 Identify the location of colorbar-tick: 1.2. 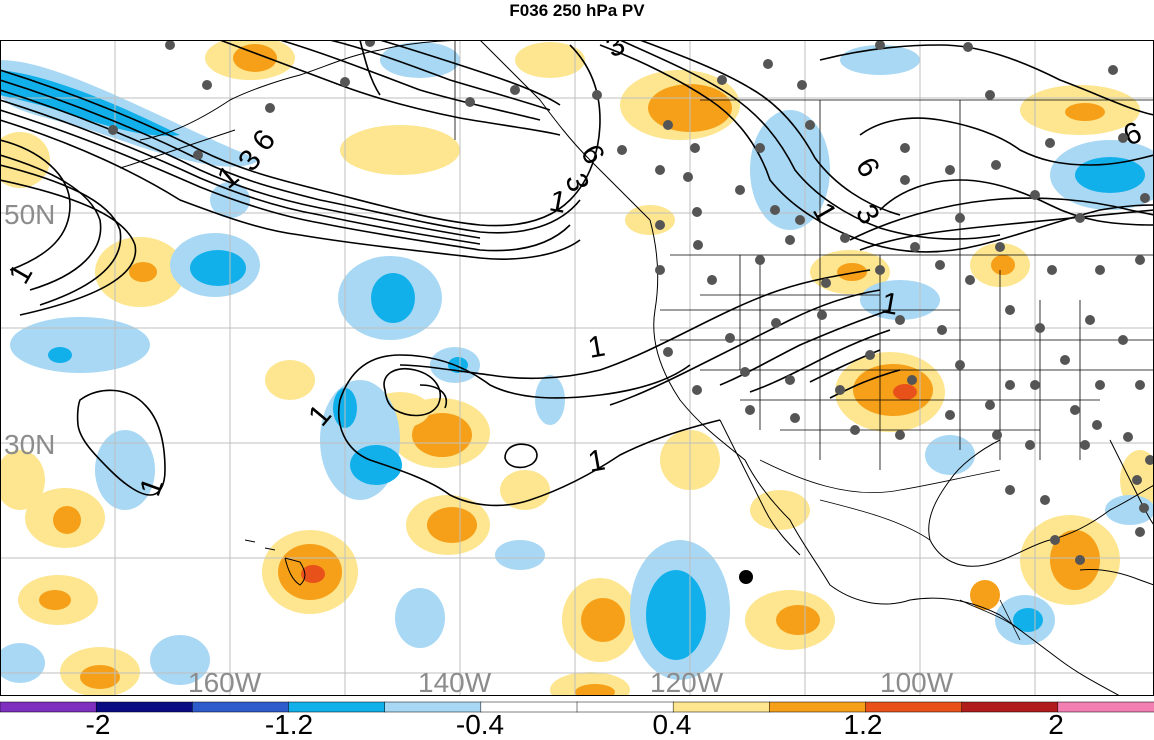
(863, 724).